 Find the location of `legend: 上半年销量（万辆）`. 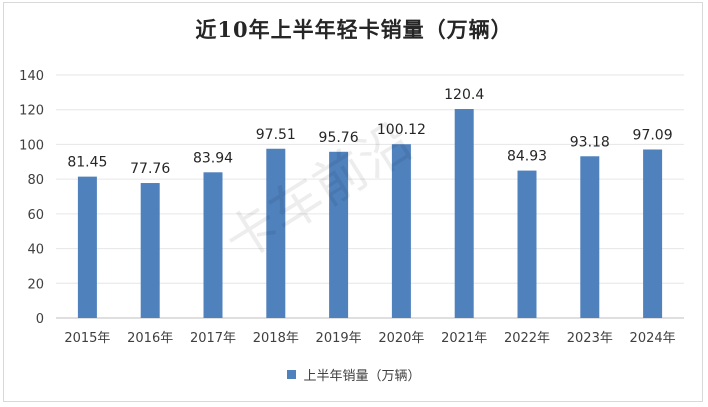

legend: 上半年销量（万辆） is located at coordinates (354, 374).